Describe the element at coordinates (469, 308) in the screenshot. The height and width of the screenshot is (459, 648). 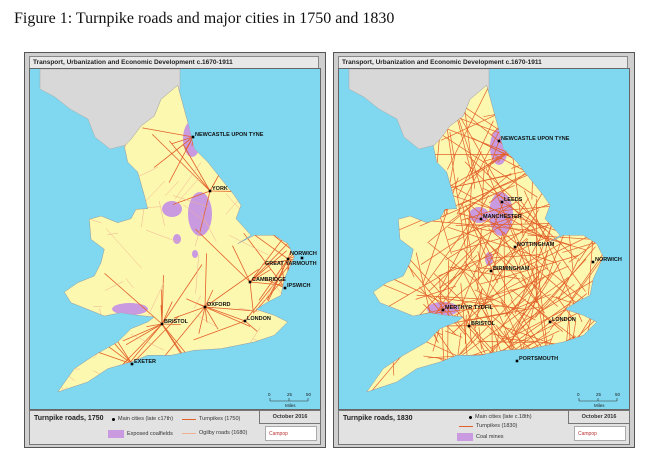
I see `city-label: MERTHYR TYDFIL` at that location.